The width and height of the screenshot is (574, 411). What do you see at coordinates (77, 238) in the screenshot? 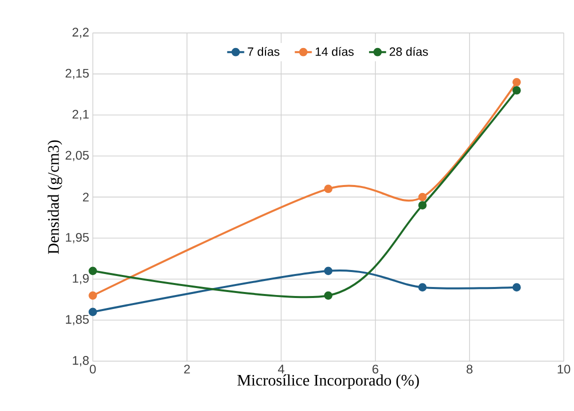
I see `y-tick-label: 1,95` at bounding box center [77, 238].